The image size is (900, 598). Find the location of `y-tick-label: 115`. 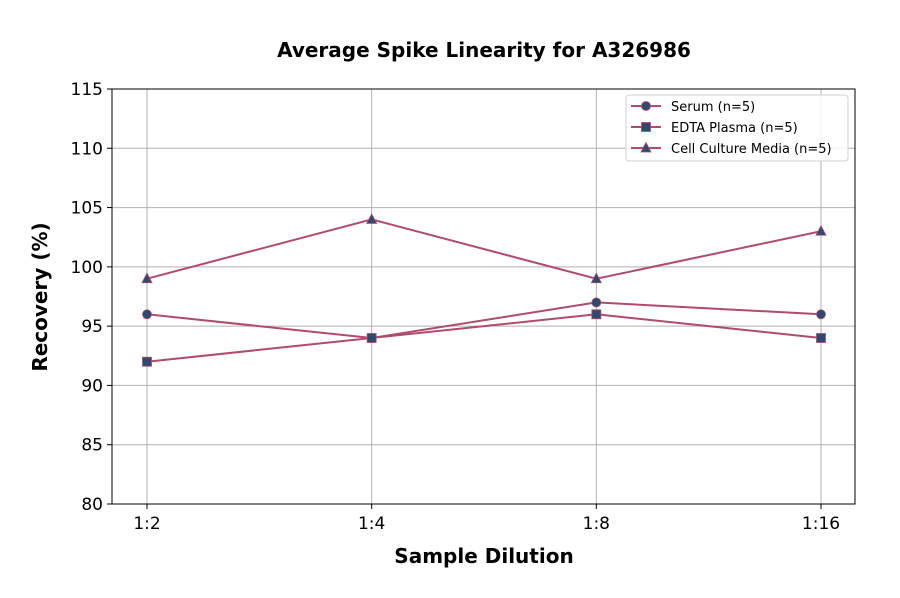

y-tick-label: 115 is located at coordinates (87, 90).